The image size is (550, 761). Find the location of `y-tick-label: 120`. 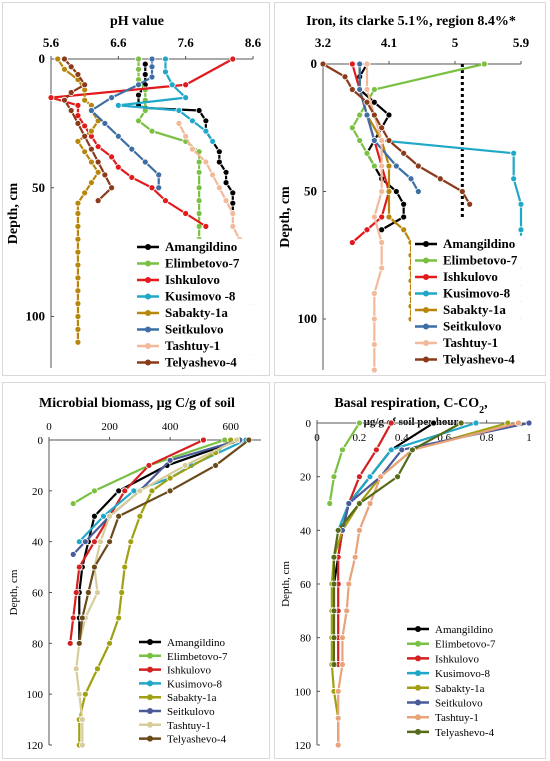

y-tick-label: 120 is located at coordinates (35, 746).